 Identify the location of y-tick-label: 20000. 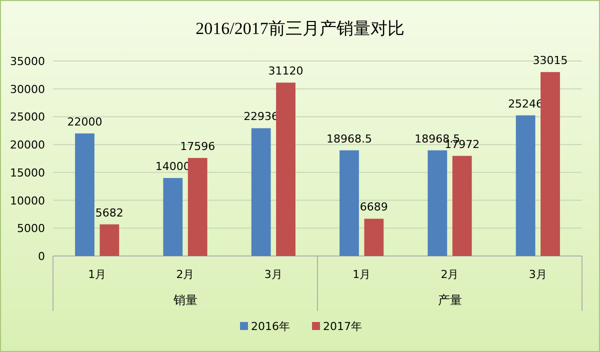
(27, 145).